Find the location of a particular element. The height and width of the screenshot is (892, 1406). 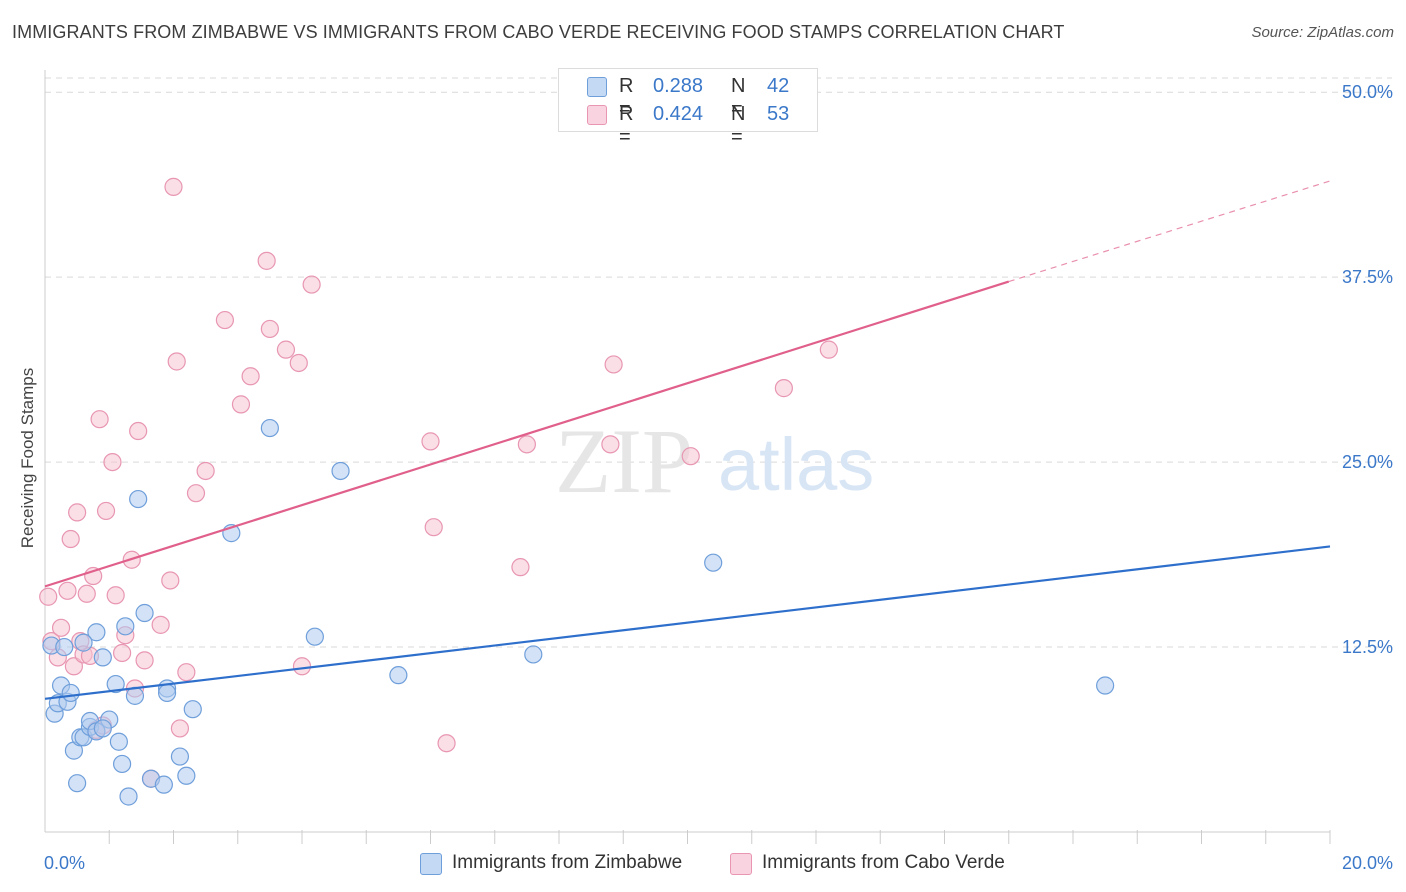

watermark-zip: ZIP is located at coordinates (624, 461).